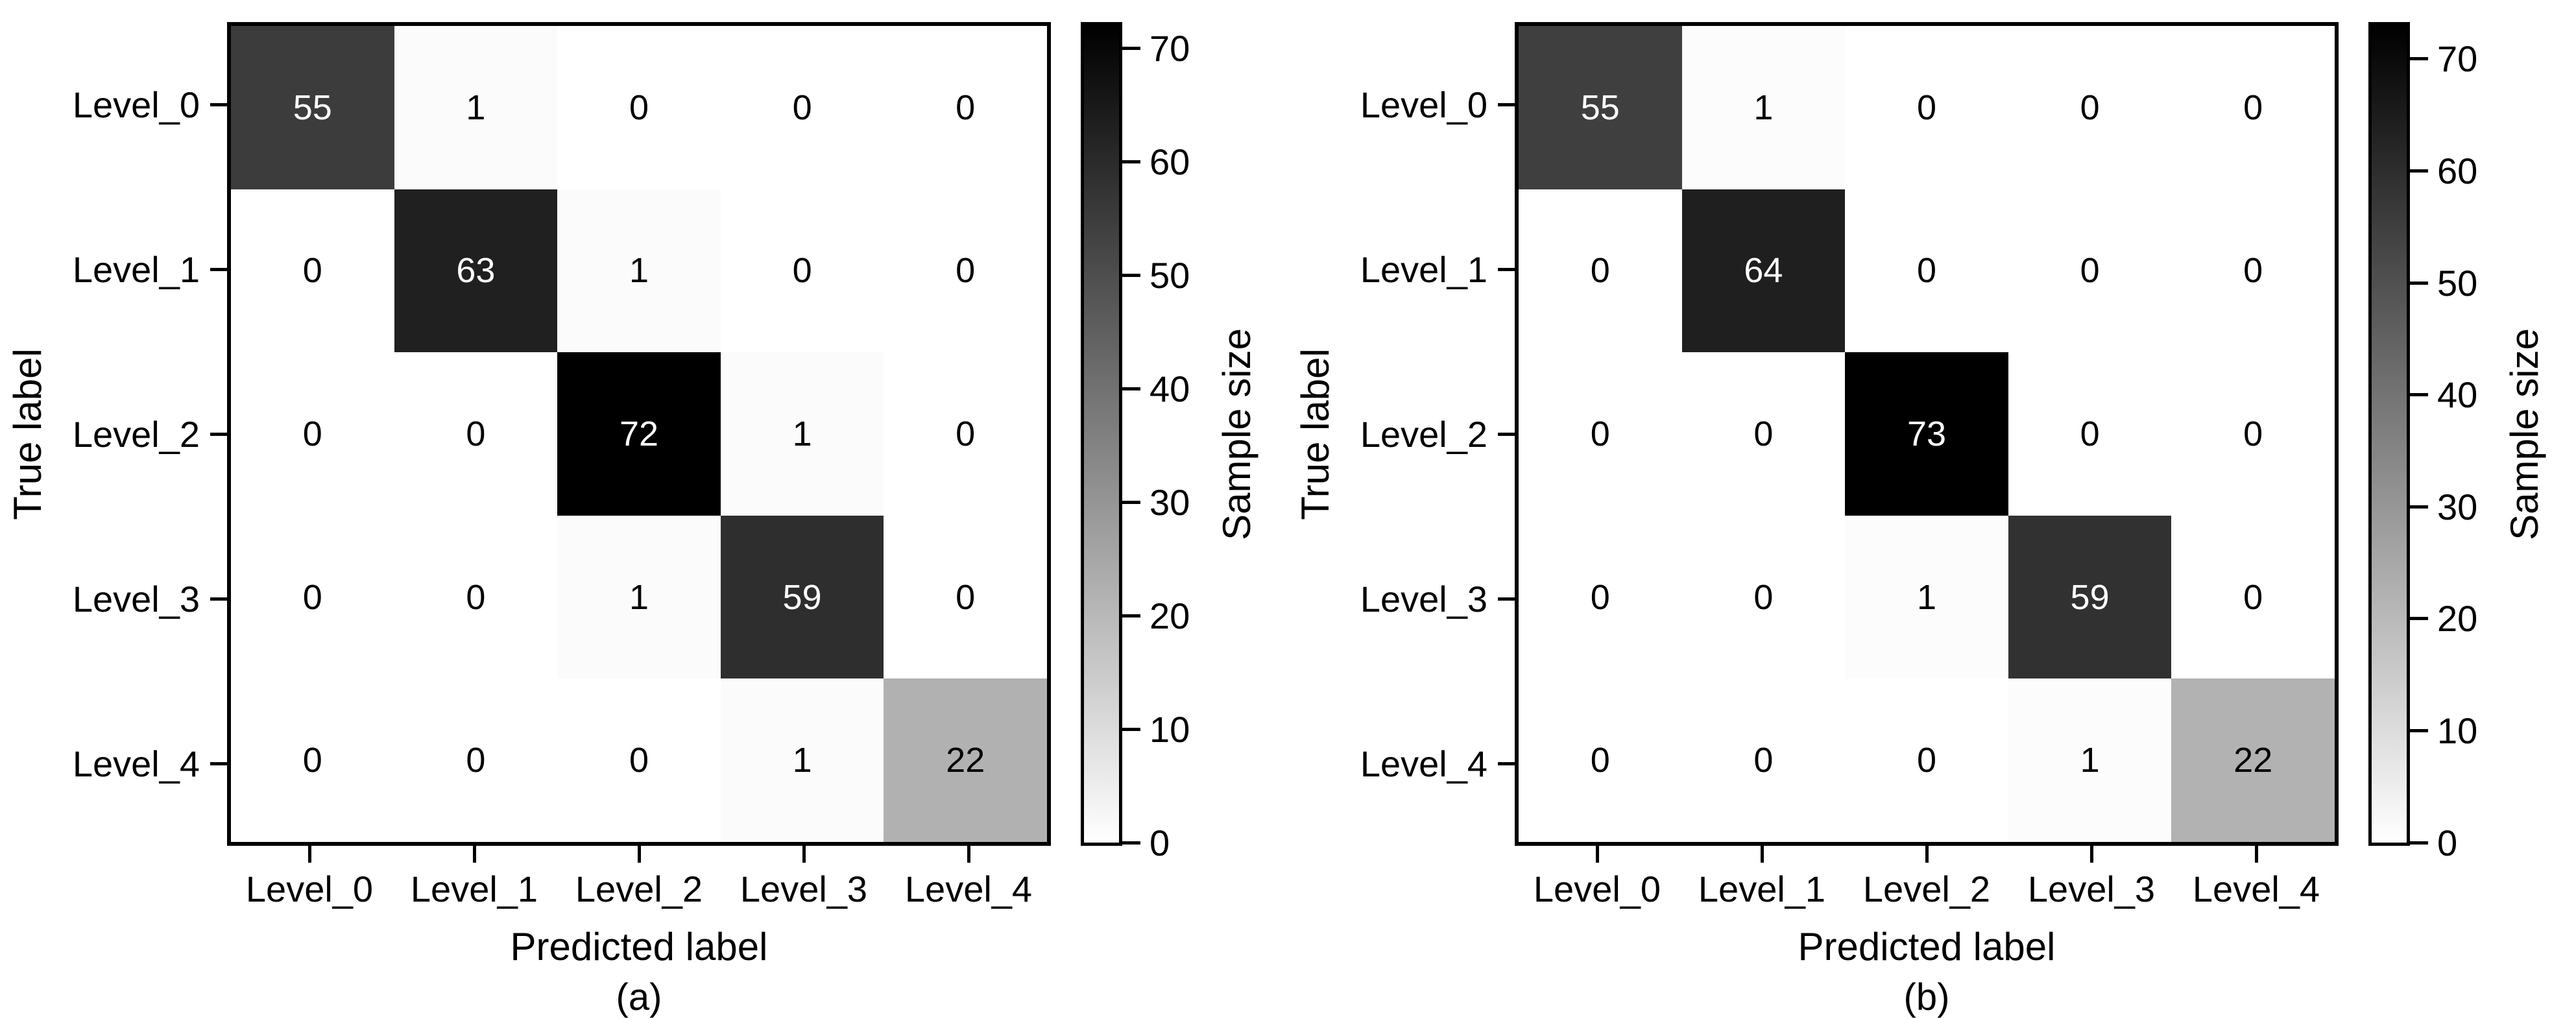 Image resolution: width=2576 pixels, height=1019 pixels. I want to click on x-tick-label: Level_4, so click(968, 889).